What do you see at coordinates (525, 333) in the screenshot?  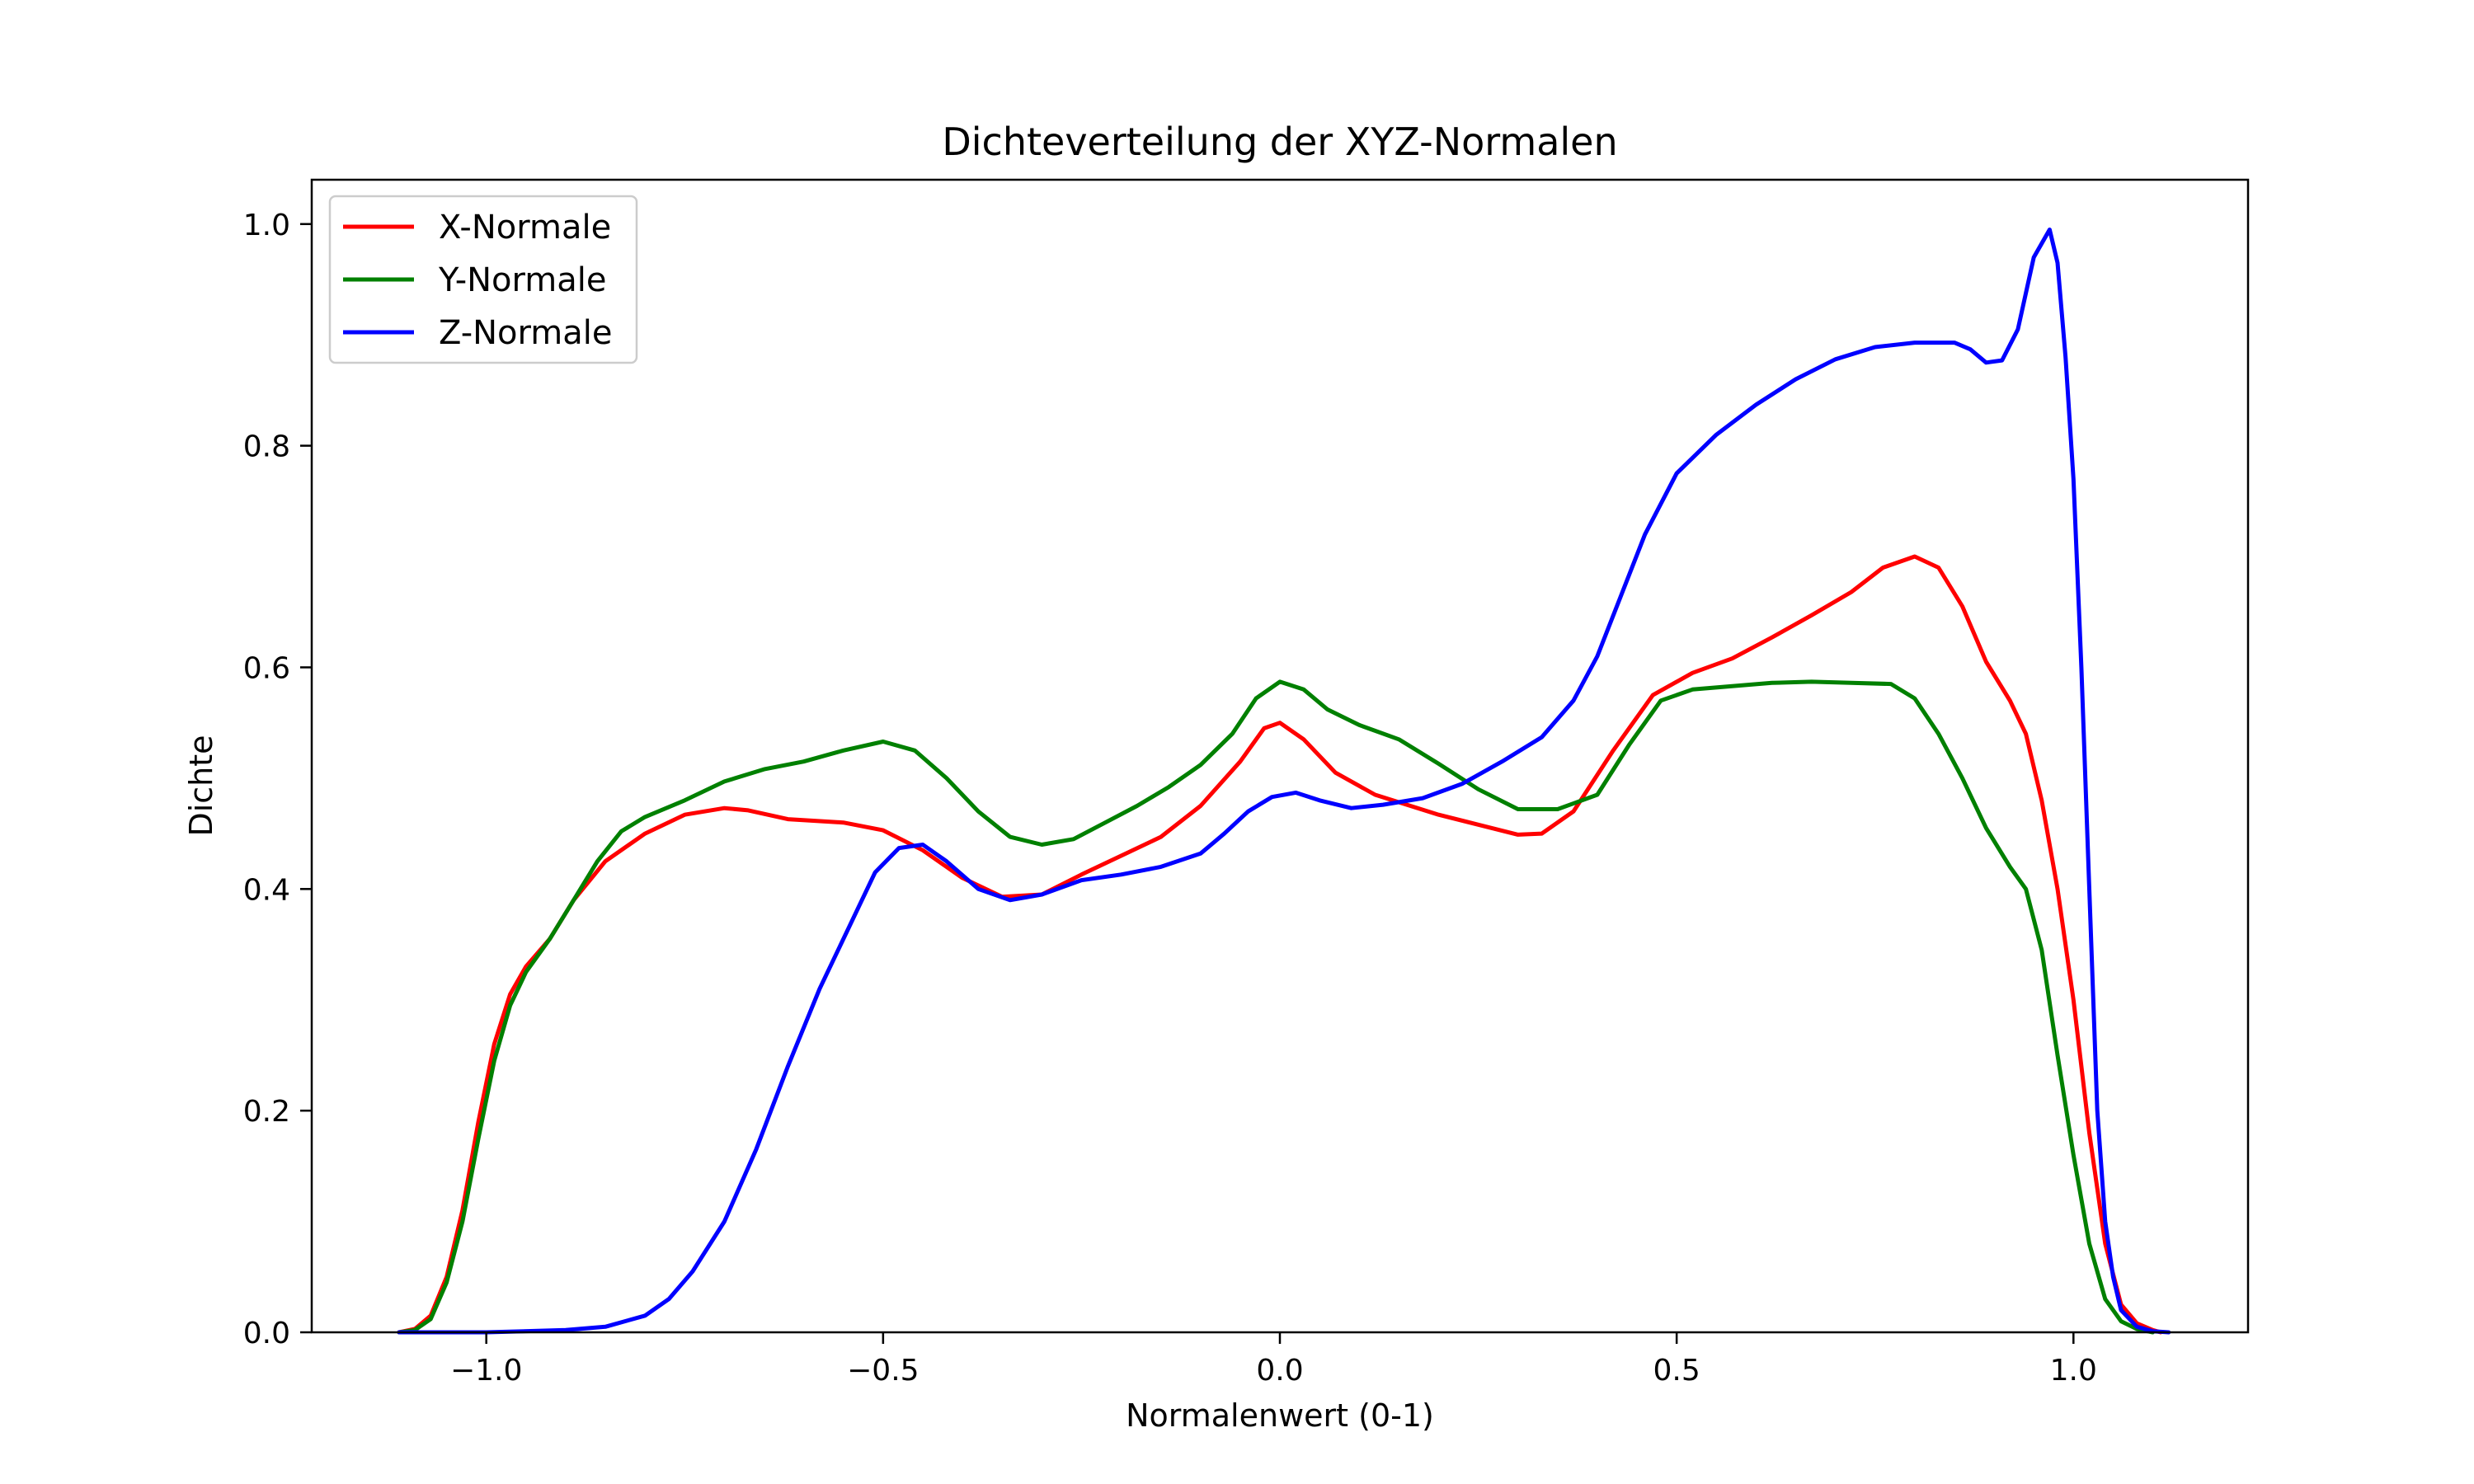 I see `legend-entry-label: Z-Normale` at bounding box center [525, 333].